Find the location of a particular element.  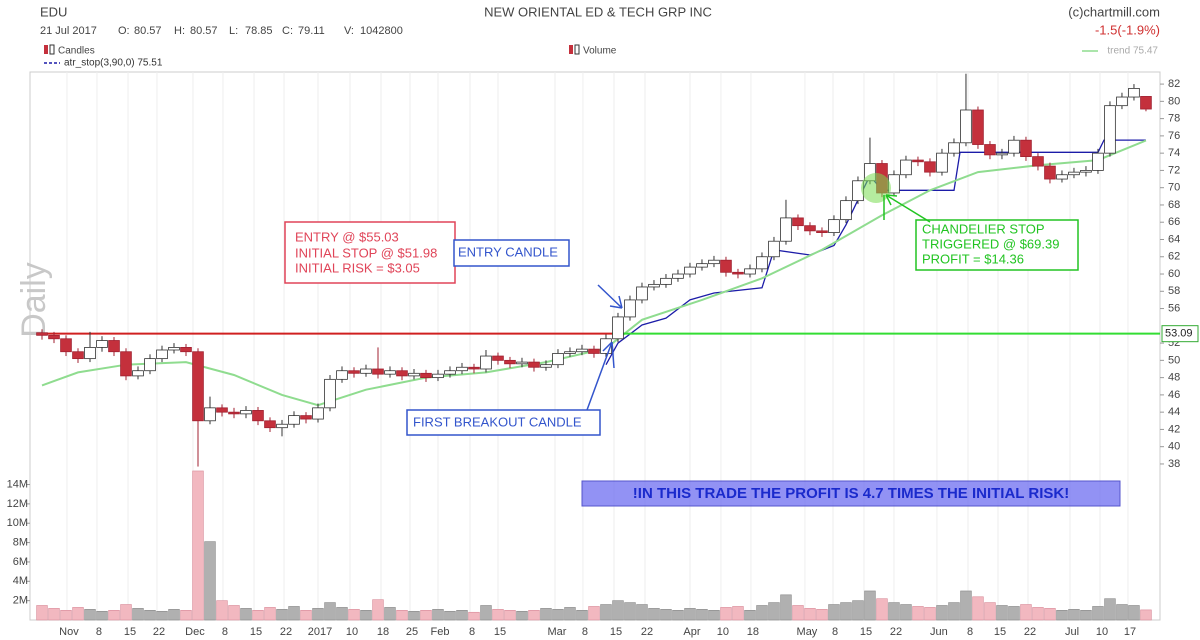

legend-icon is located at coordinates (577, 49).